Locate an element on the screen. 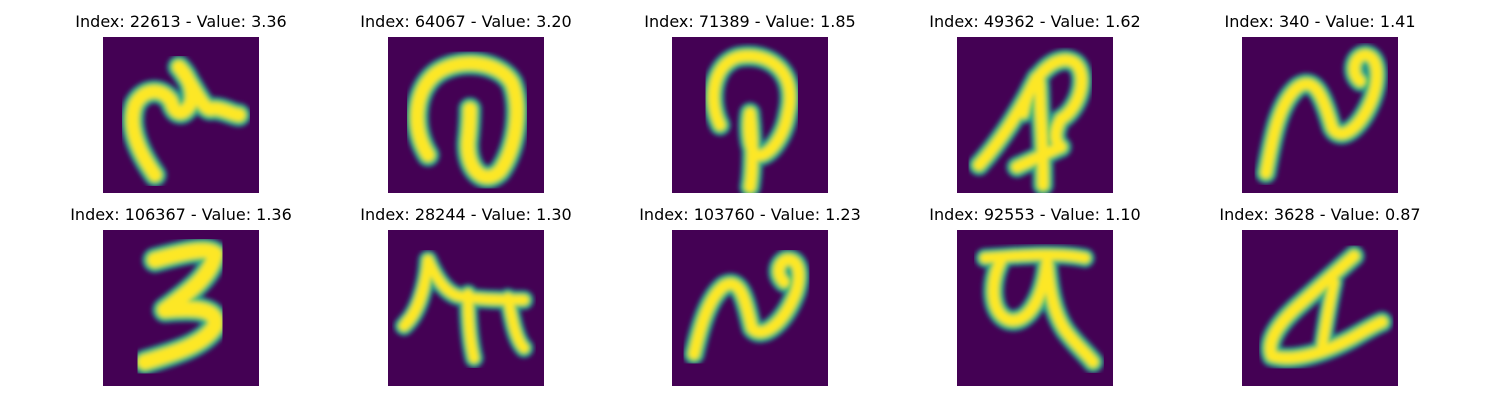 This screenshot has width=1500, height=400. panel-title: Index: 92553 - Value: 1.10 is located at coordinates (1035, 214).